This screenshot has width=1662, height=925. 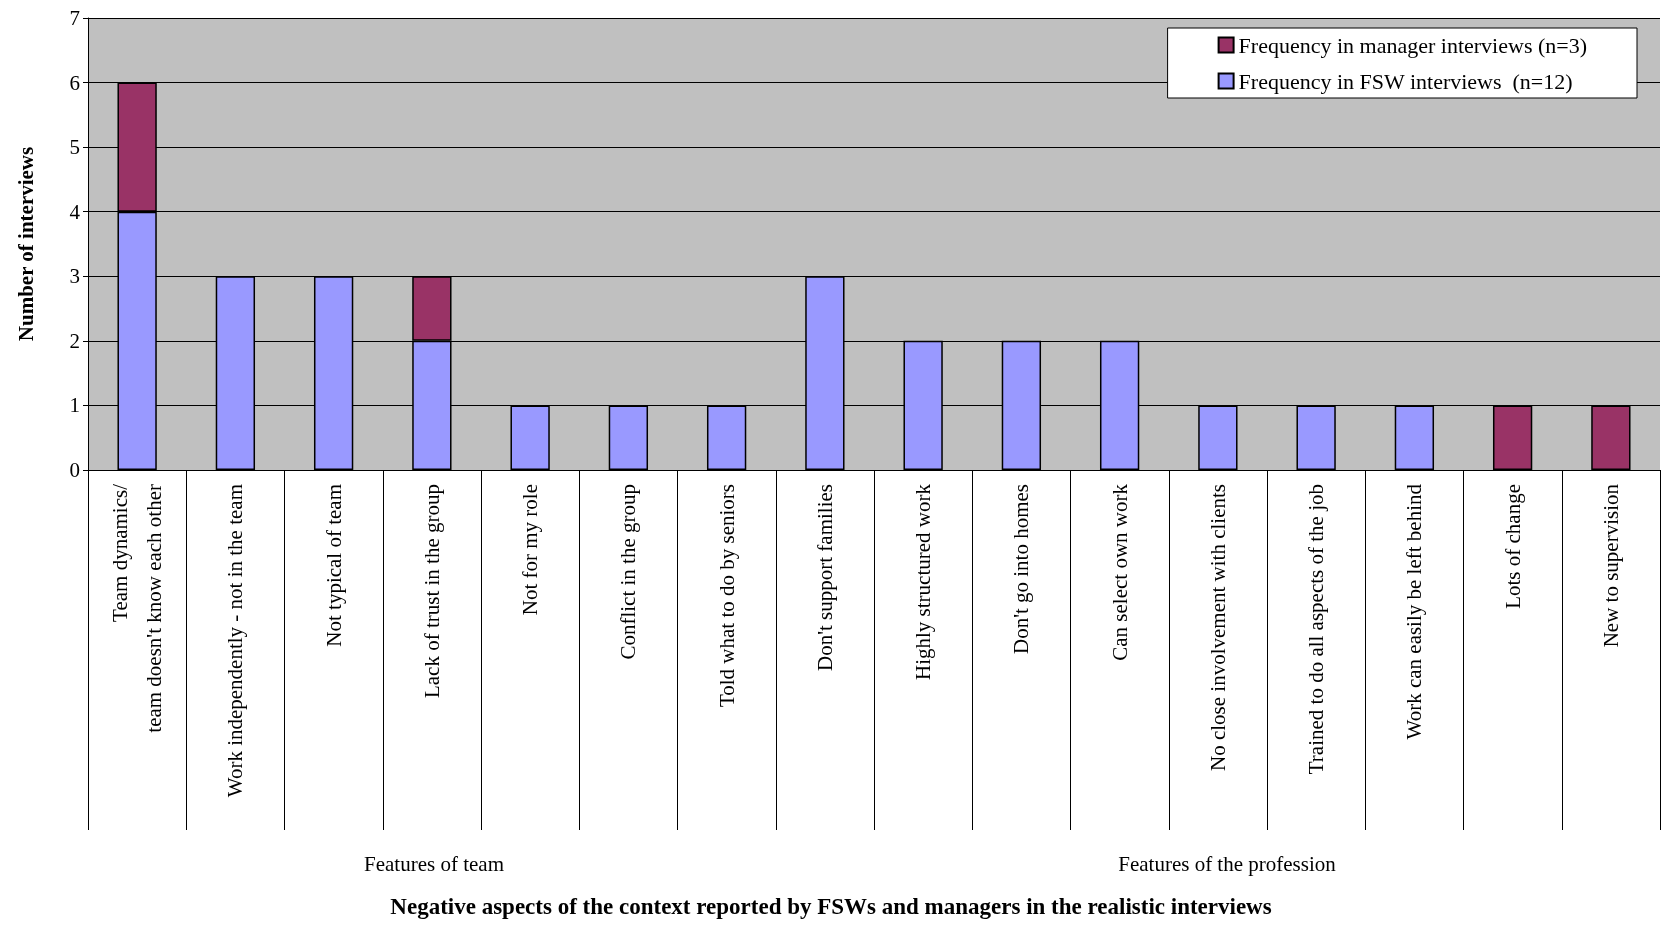 I want to click on y-axis-title: Number of interviews, so click(x=25, y=244).